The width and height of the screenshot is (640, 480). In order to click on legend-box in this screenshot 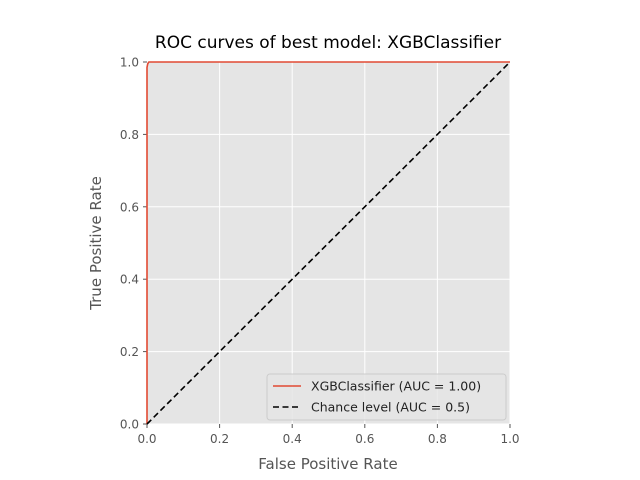, I will do `click(386, 397)`.